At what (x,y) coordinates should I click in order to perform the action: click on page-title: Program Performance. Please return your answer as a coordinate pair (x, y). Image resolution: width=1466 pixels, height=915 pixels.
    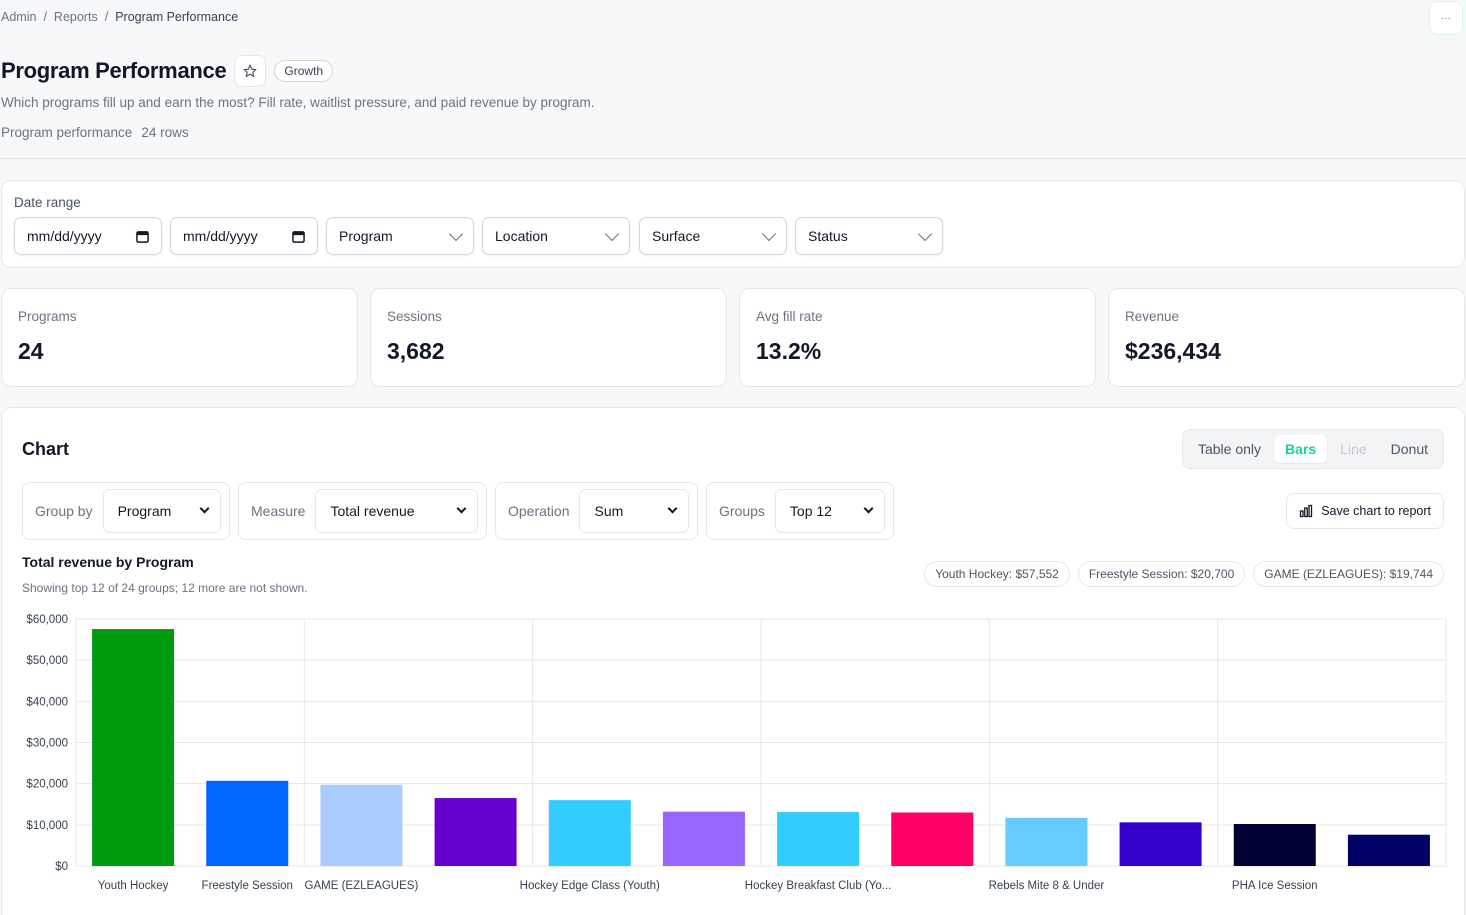
    Looking at the image, I should click on (114, 70).